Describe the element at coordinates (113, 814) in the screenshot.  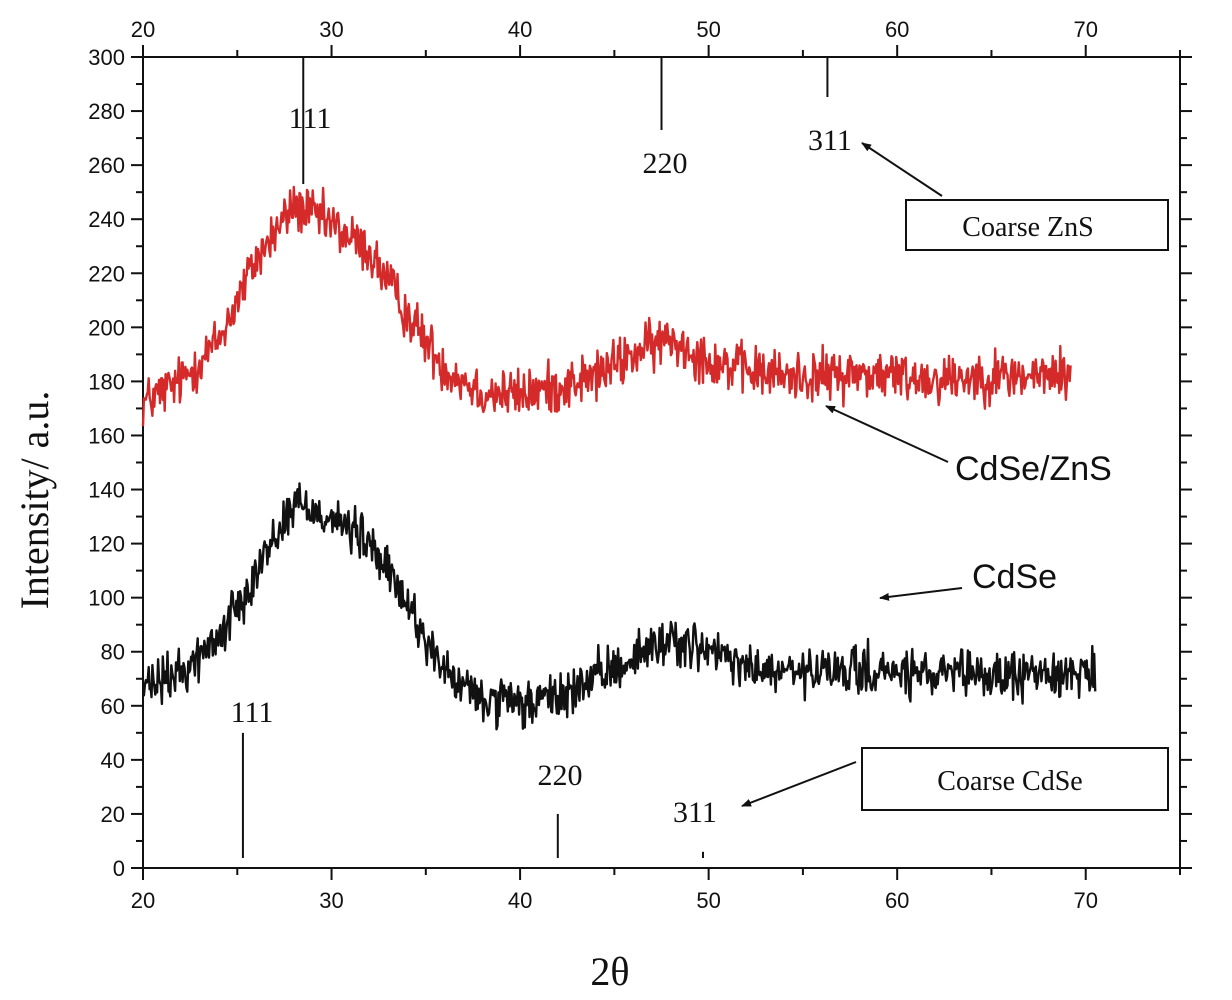
I see `y-tick-label: 20` at that location.